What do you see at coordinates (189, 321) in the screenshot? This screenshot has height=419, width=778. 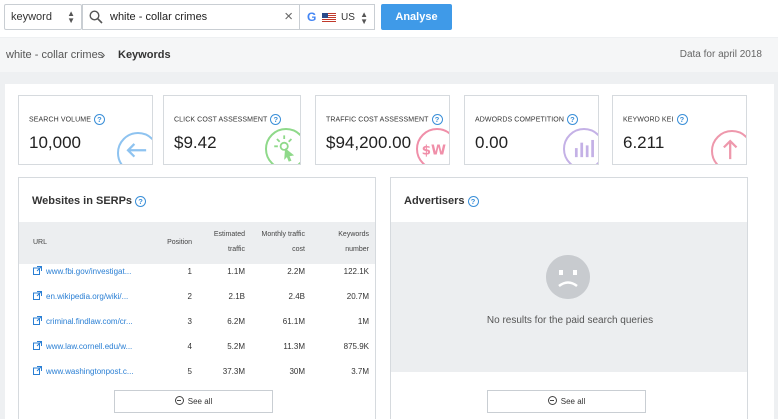 I see `result-position: 3` at bounding box center [189, 321].